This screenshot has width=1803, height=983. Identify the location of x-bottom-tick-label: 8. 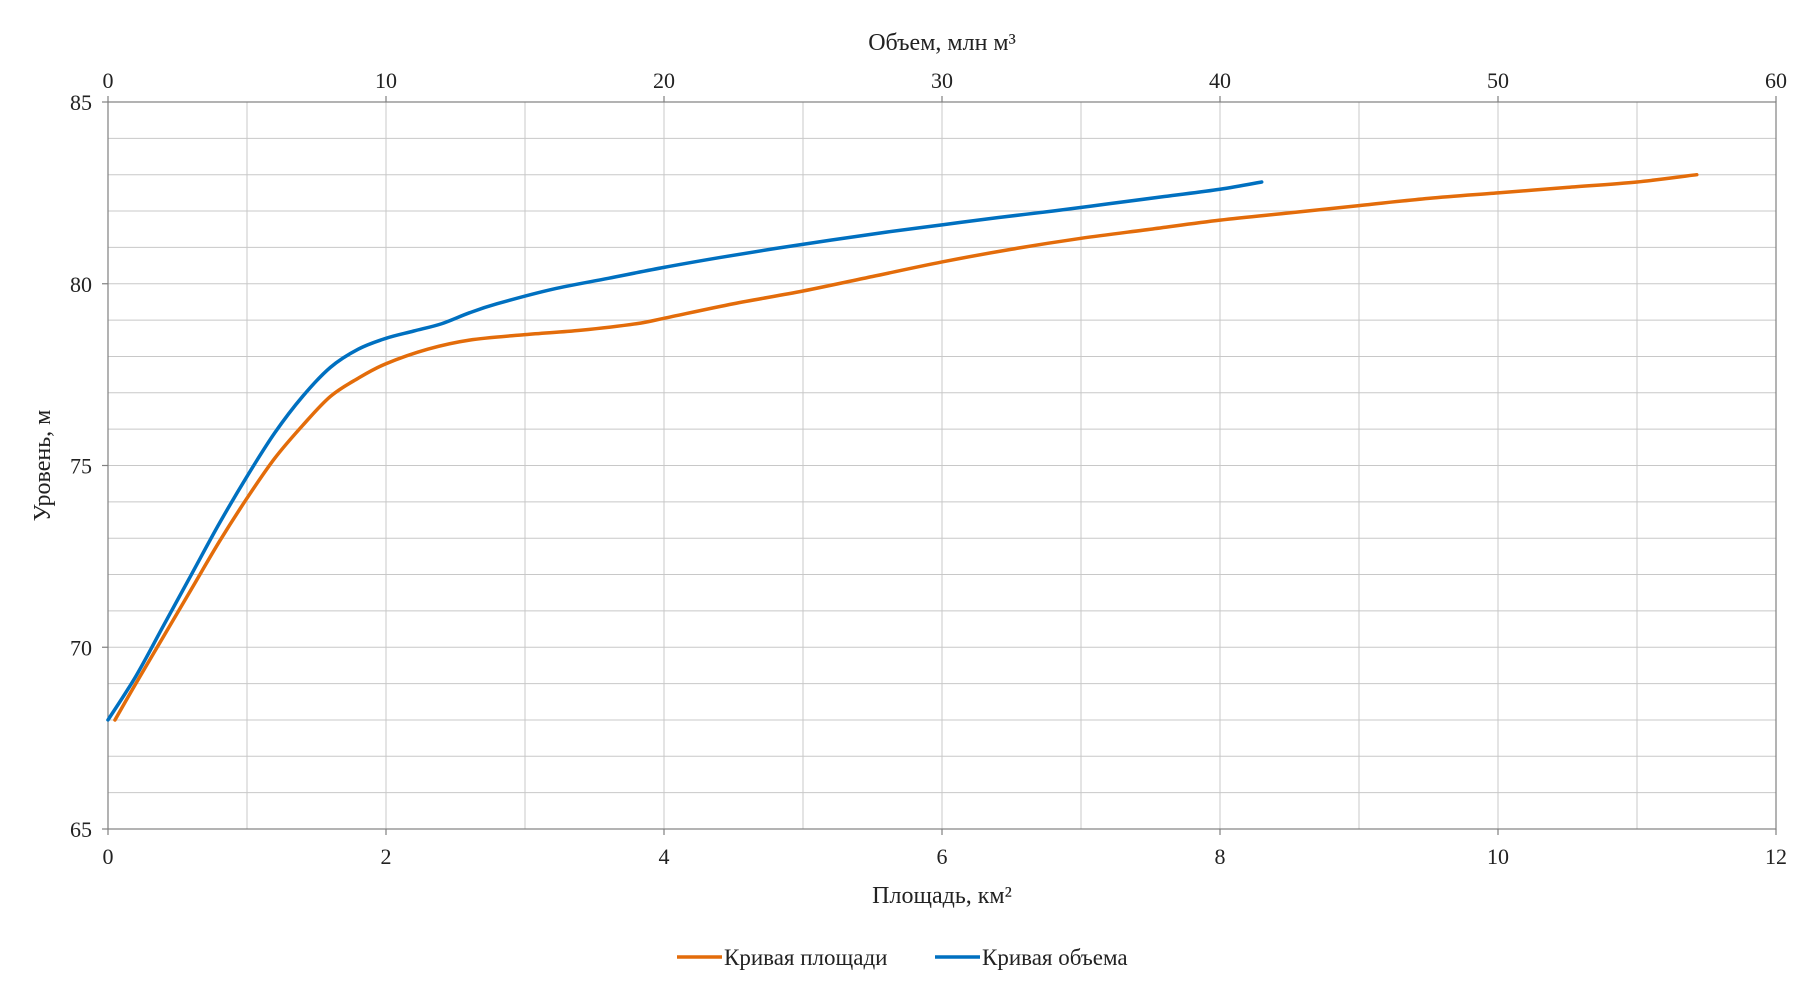
(1220, 856).